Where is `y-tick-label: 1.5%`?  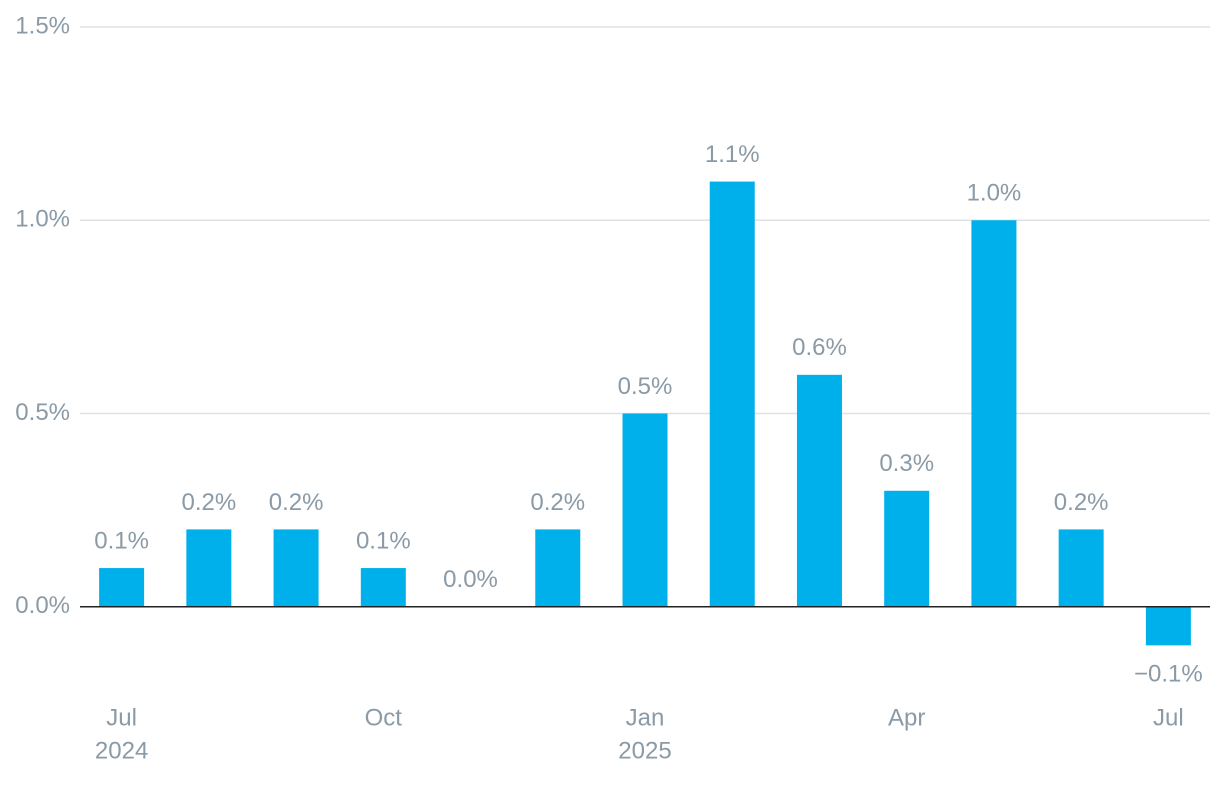
y-tick-label: 1.5% is located at coordinates (42, 25).